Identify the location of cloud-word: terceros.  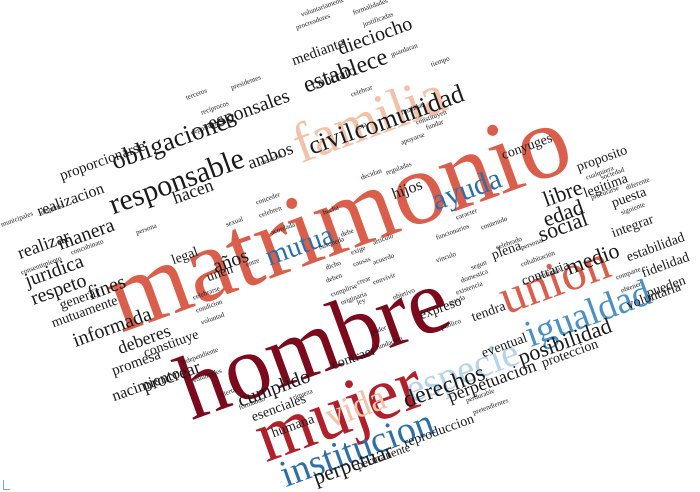
(196, 94).